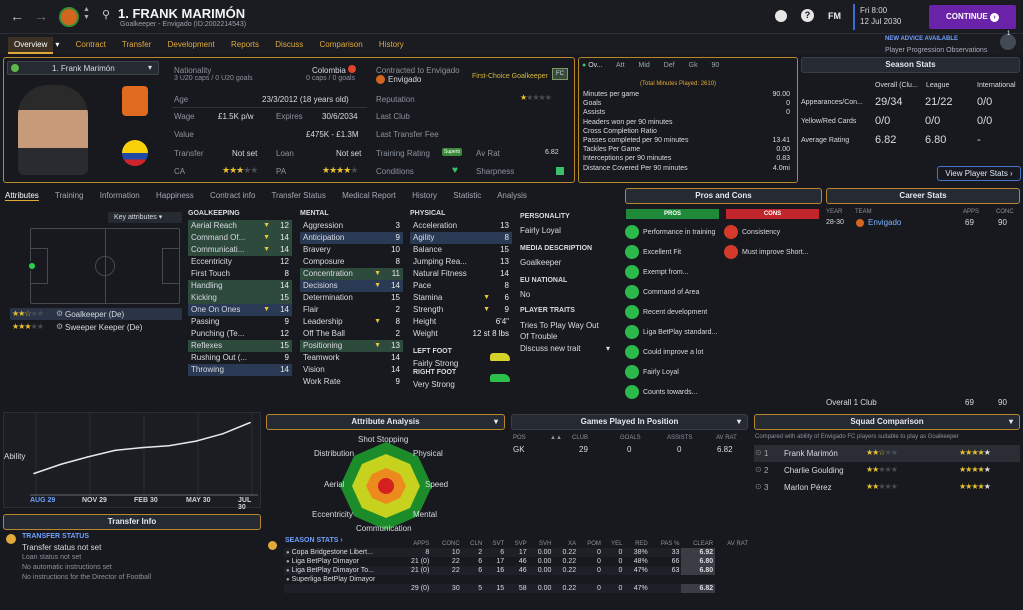  I want to click on club-name: Envigado, so click(405, 79).